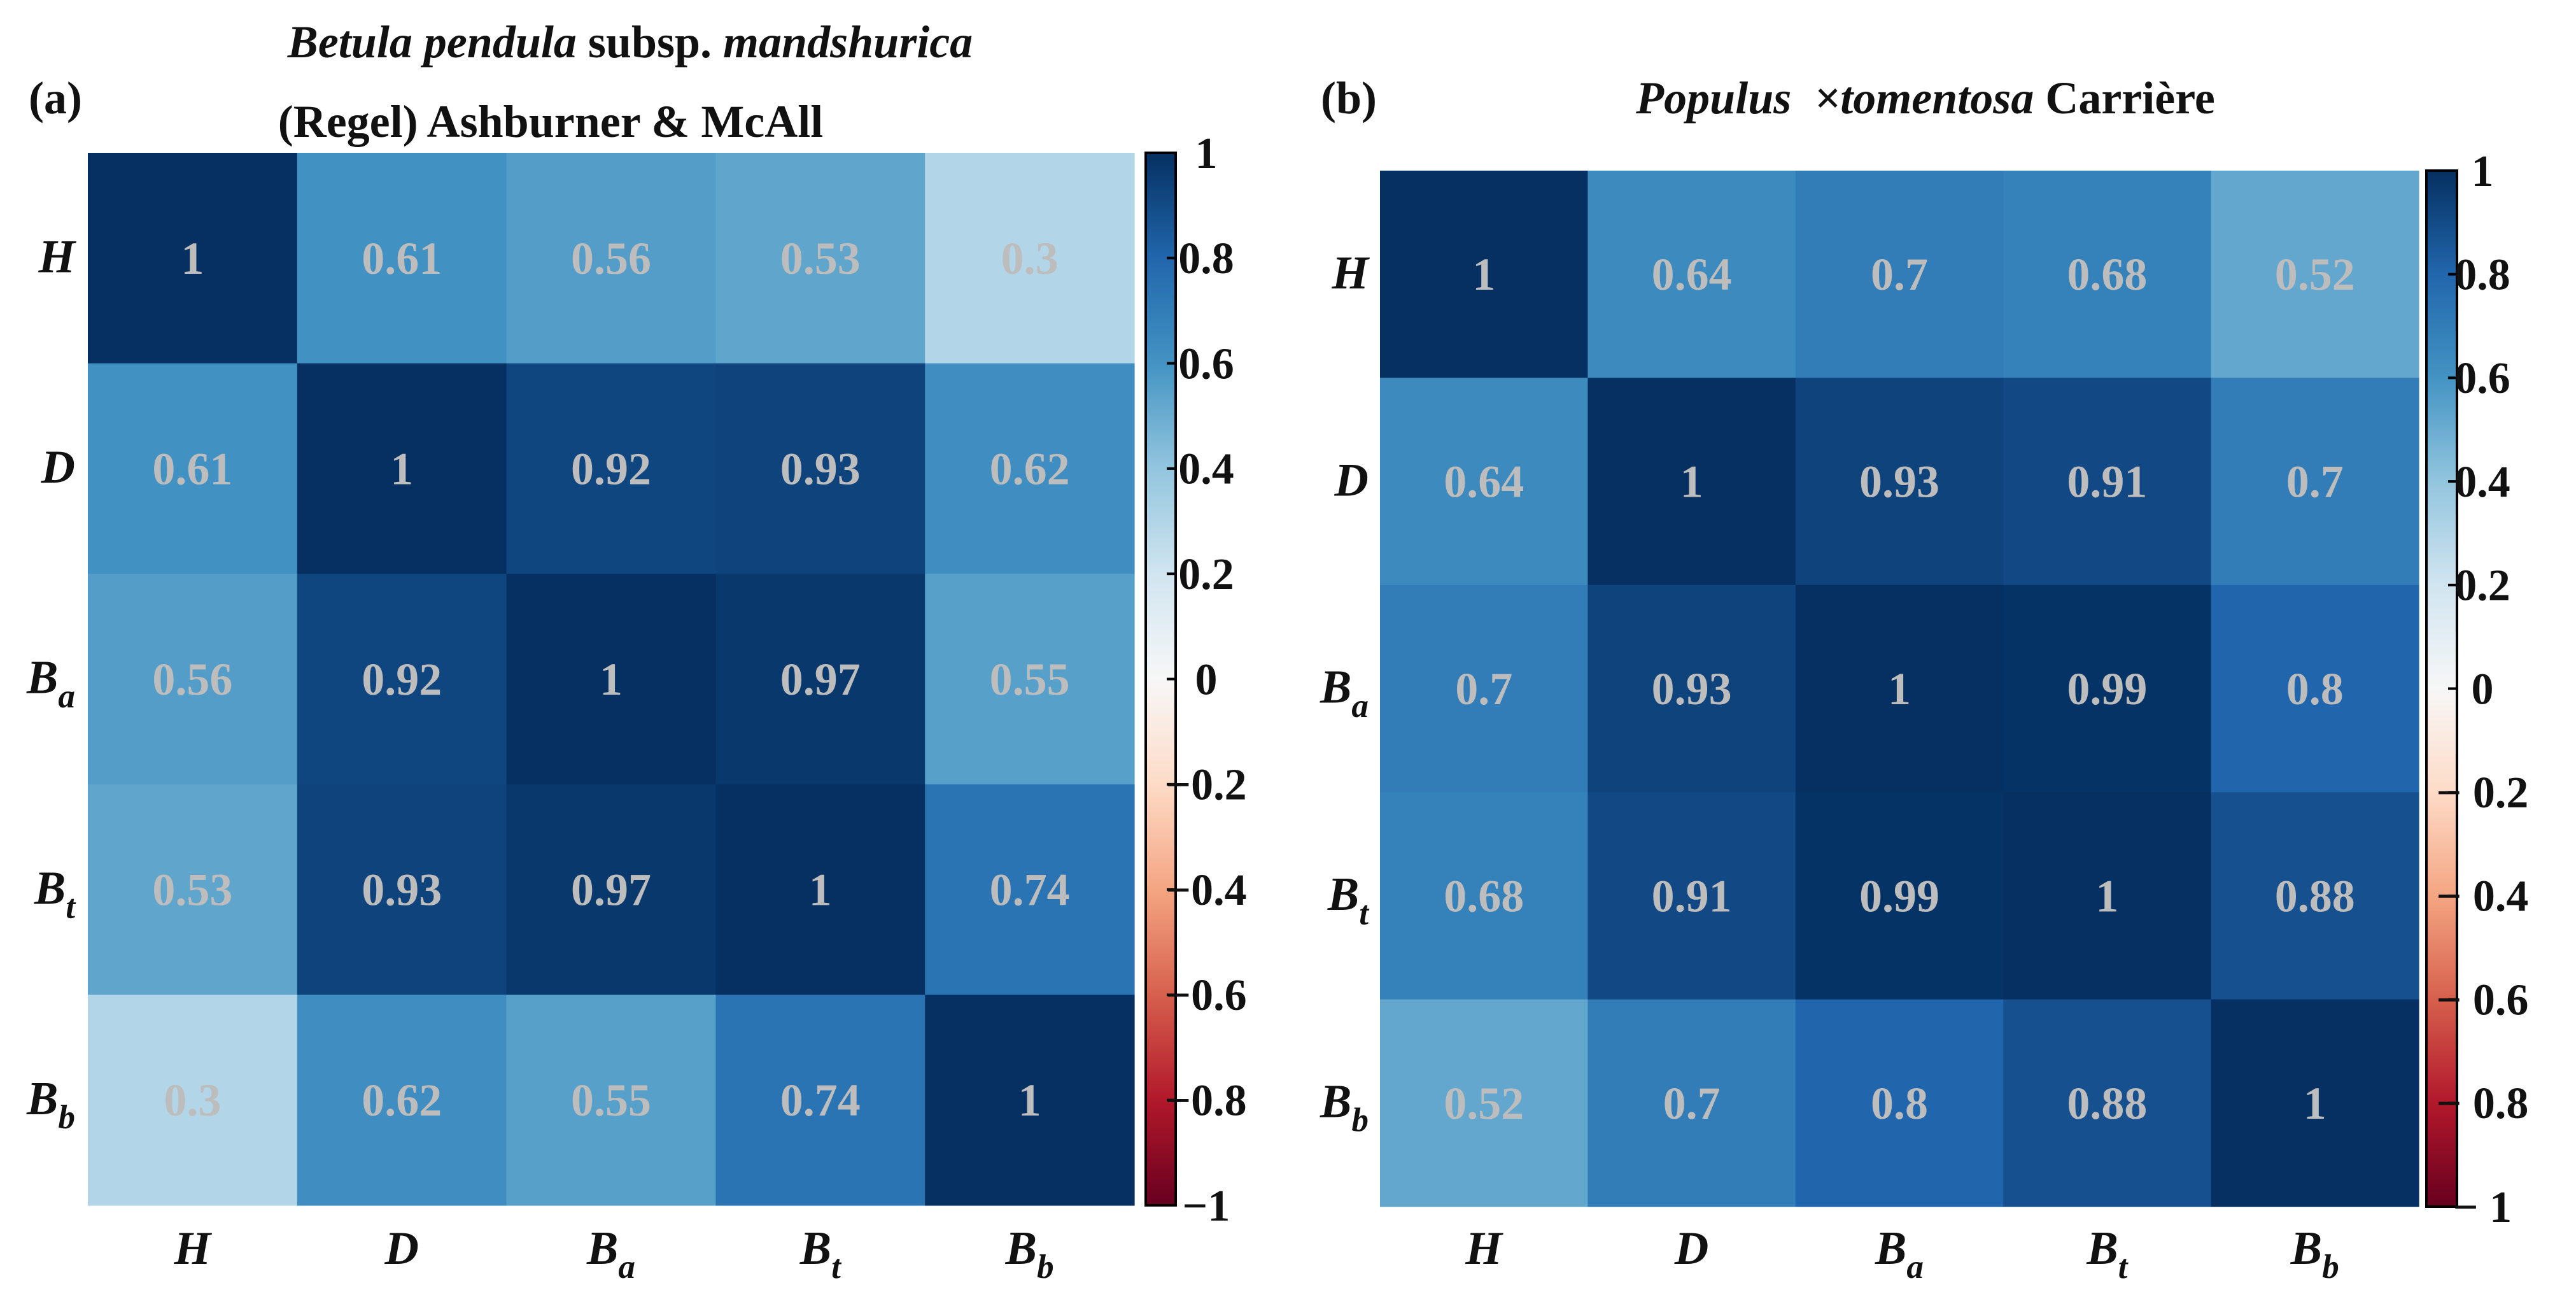  What do you see at coordinates (1925, 98) in the screenshot?
I see `chart-title-line-1: Populus ×tomentosa Carrière` at bounding box center [1925, 98].